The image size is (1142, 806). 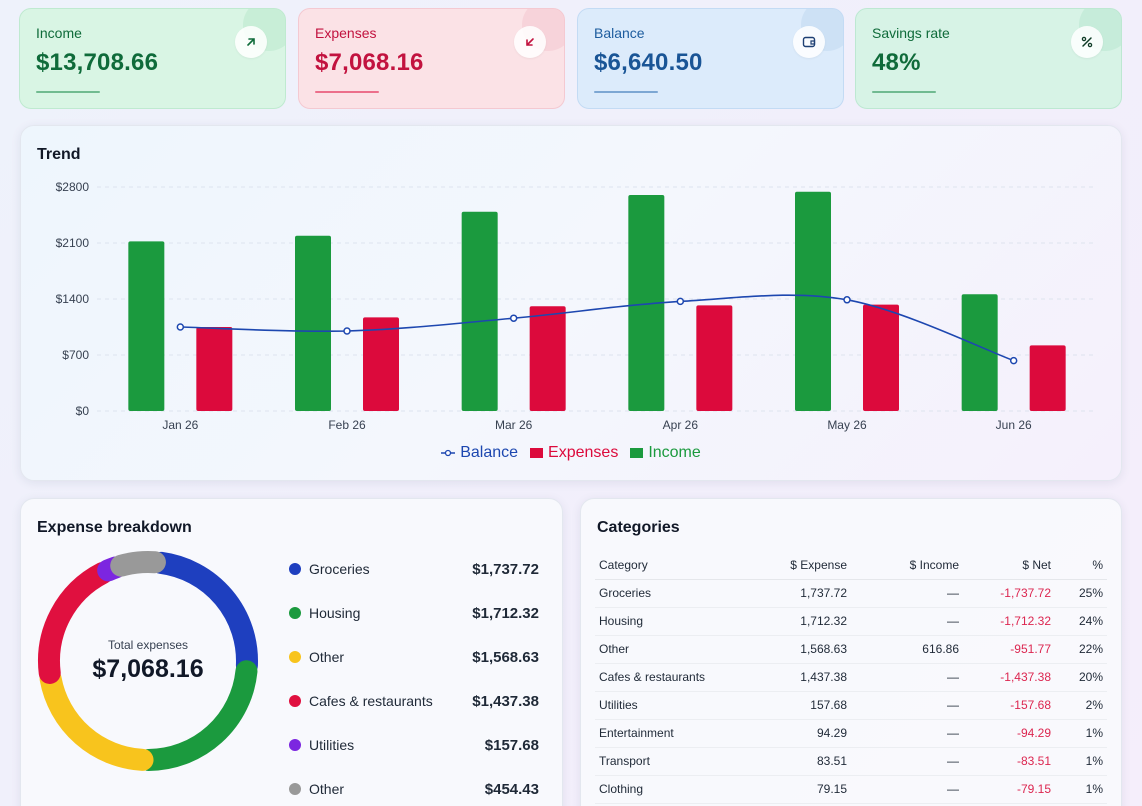 I want to click on y-tick-label: $0, so click(x=83, y=411).